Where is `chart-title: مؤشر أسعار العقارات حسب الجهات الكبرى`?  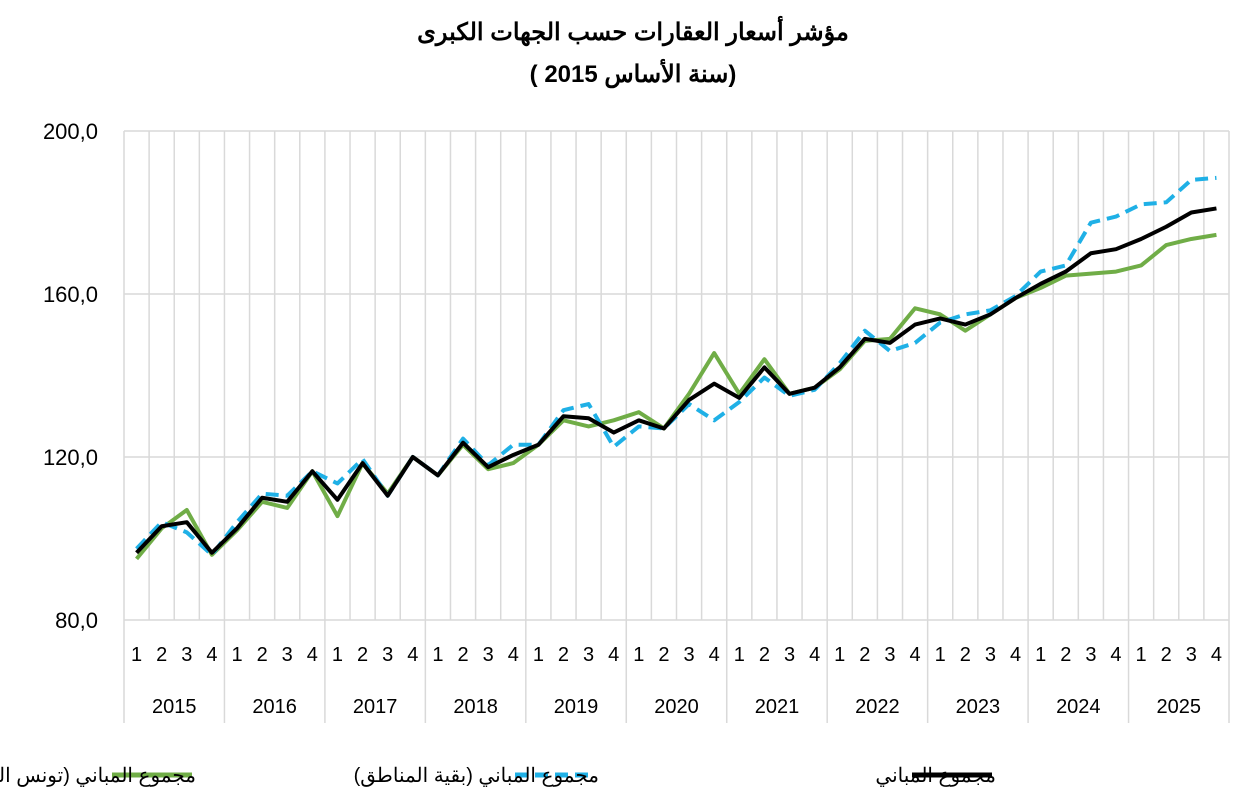 chart-title: مؤشر أسعار العقارات حسب الجهات الكبرى is located at coordinates (633, 30).